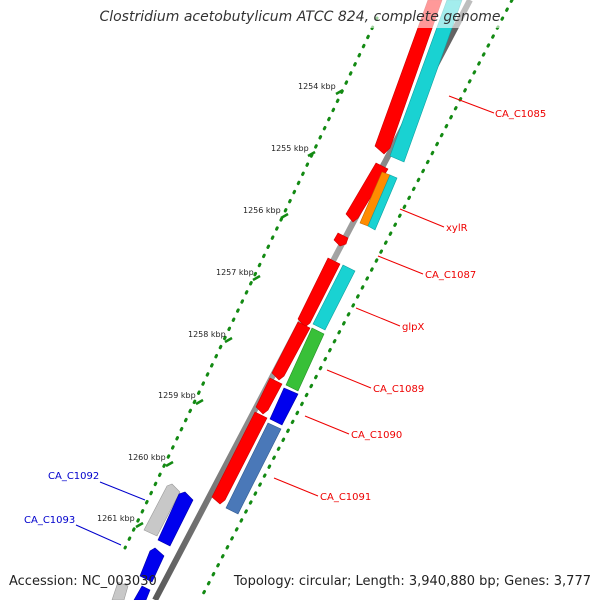 This screenshot has width=600, height=600. I want to click on gene-arrow-CA_C1087, so click(319, 292).